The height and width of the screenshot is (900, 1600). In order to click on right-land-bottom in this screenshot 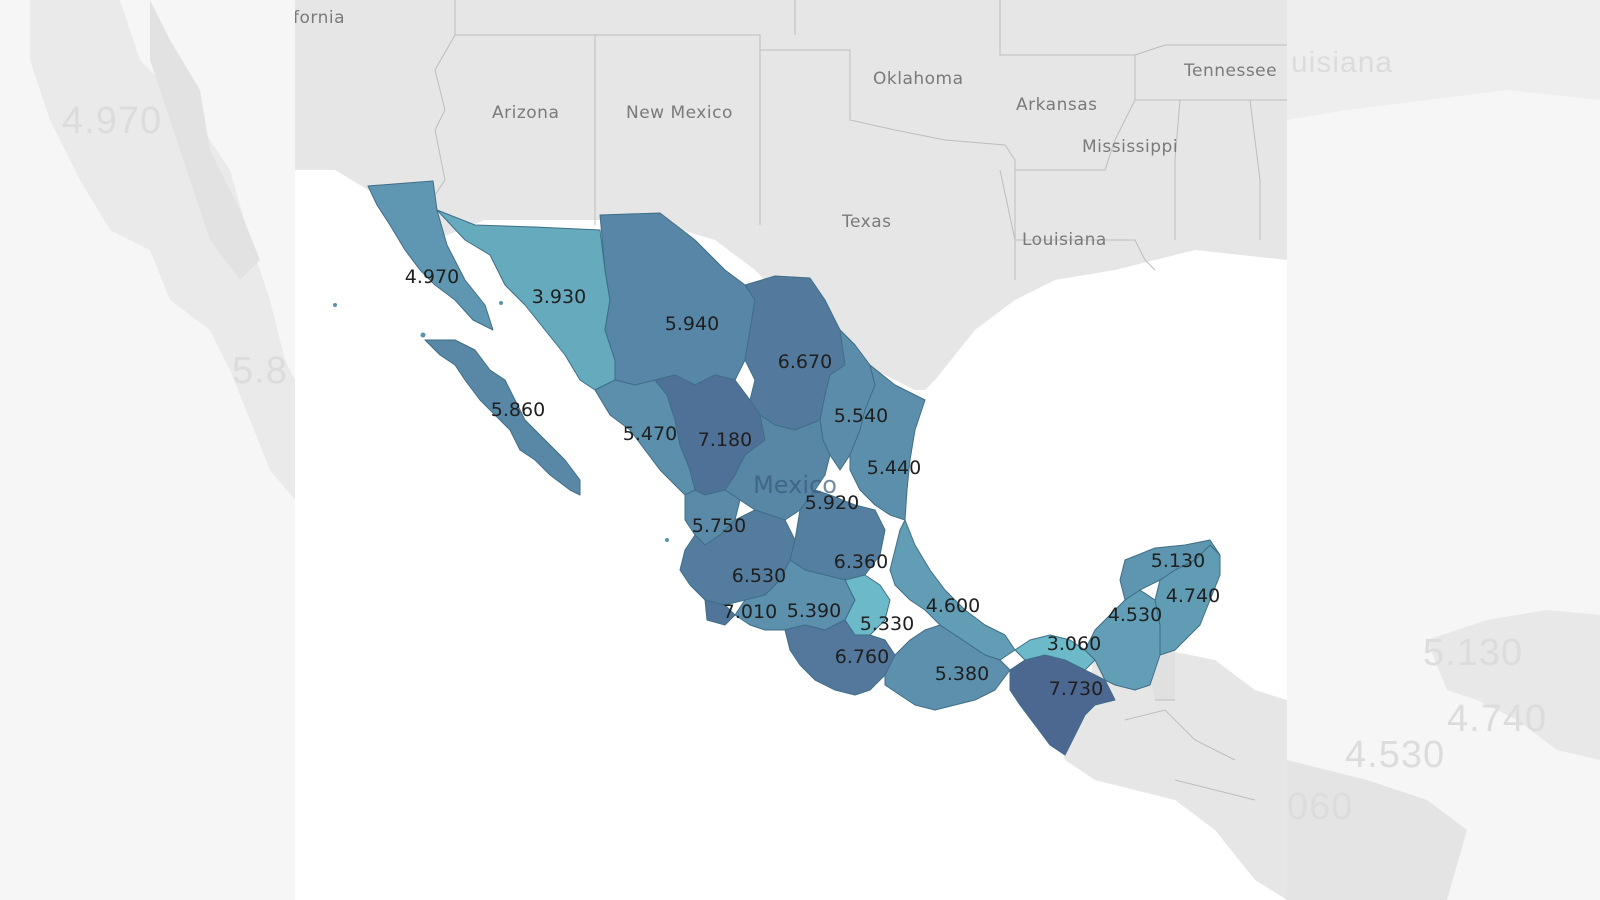, I will do `click(1377, 830)`.